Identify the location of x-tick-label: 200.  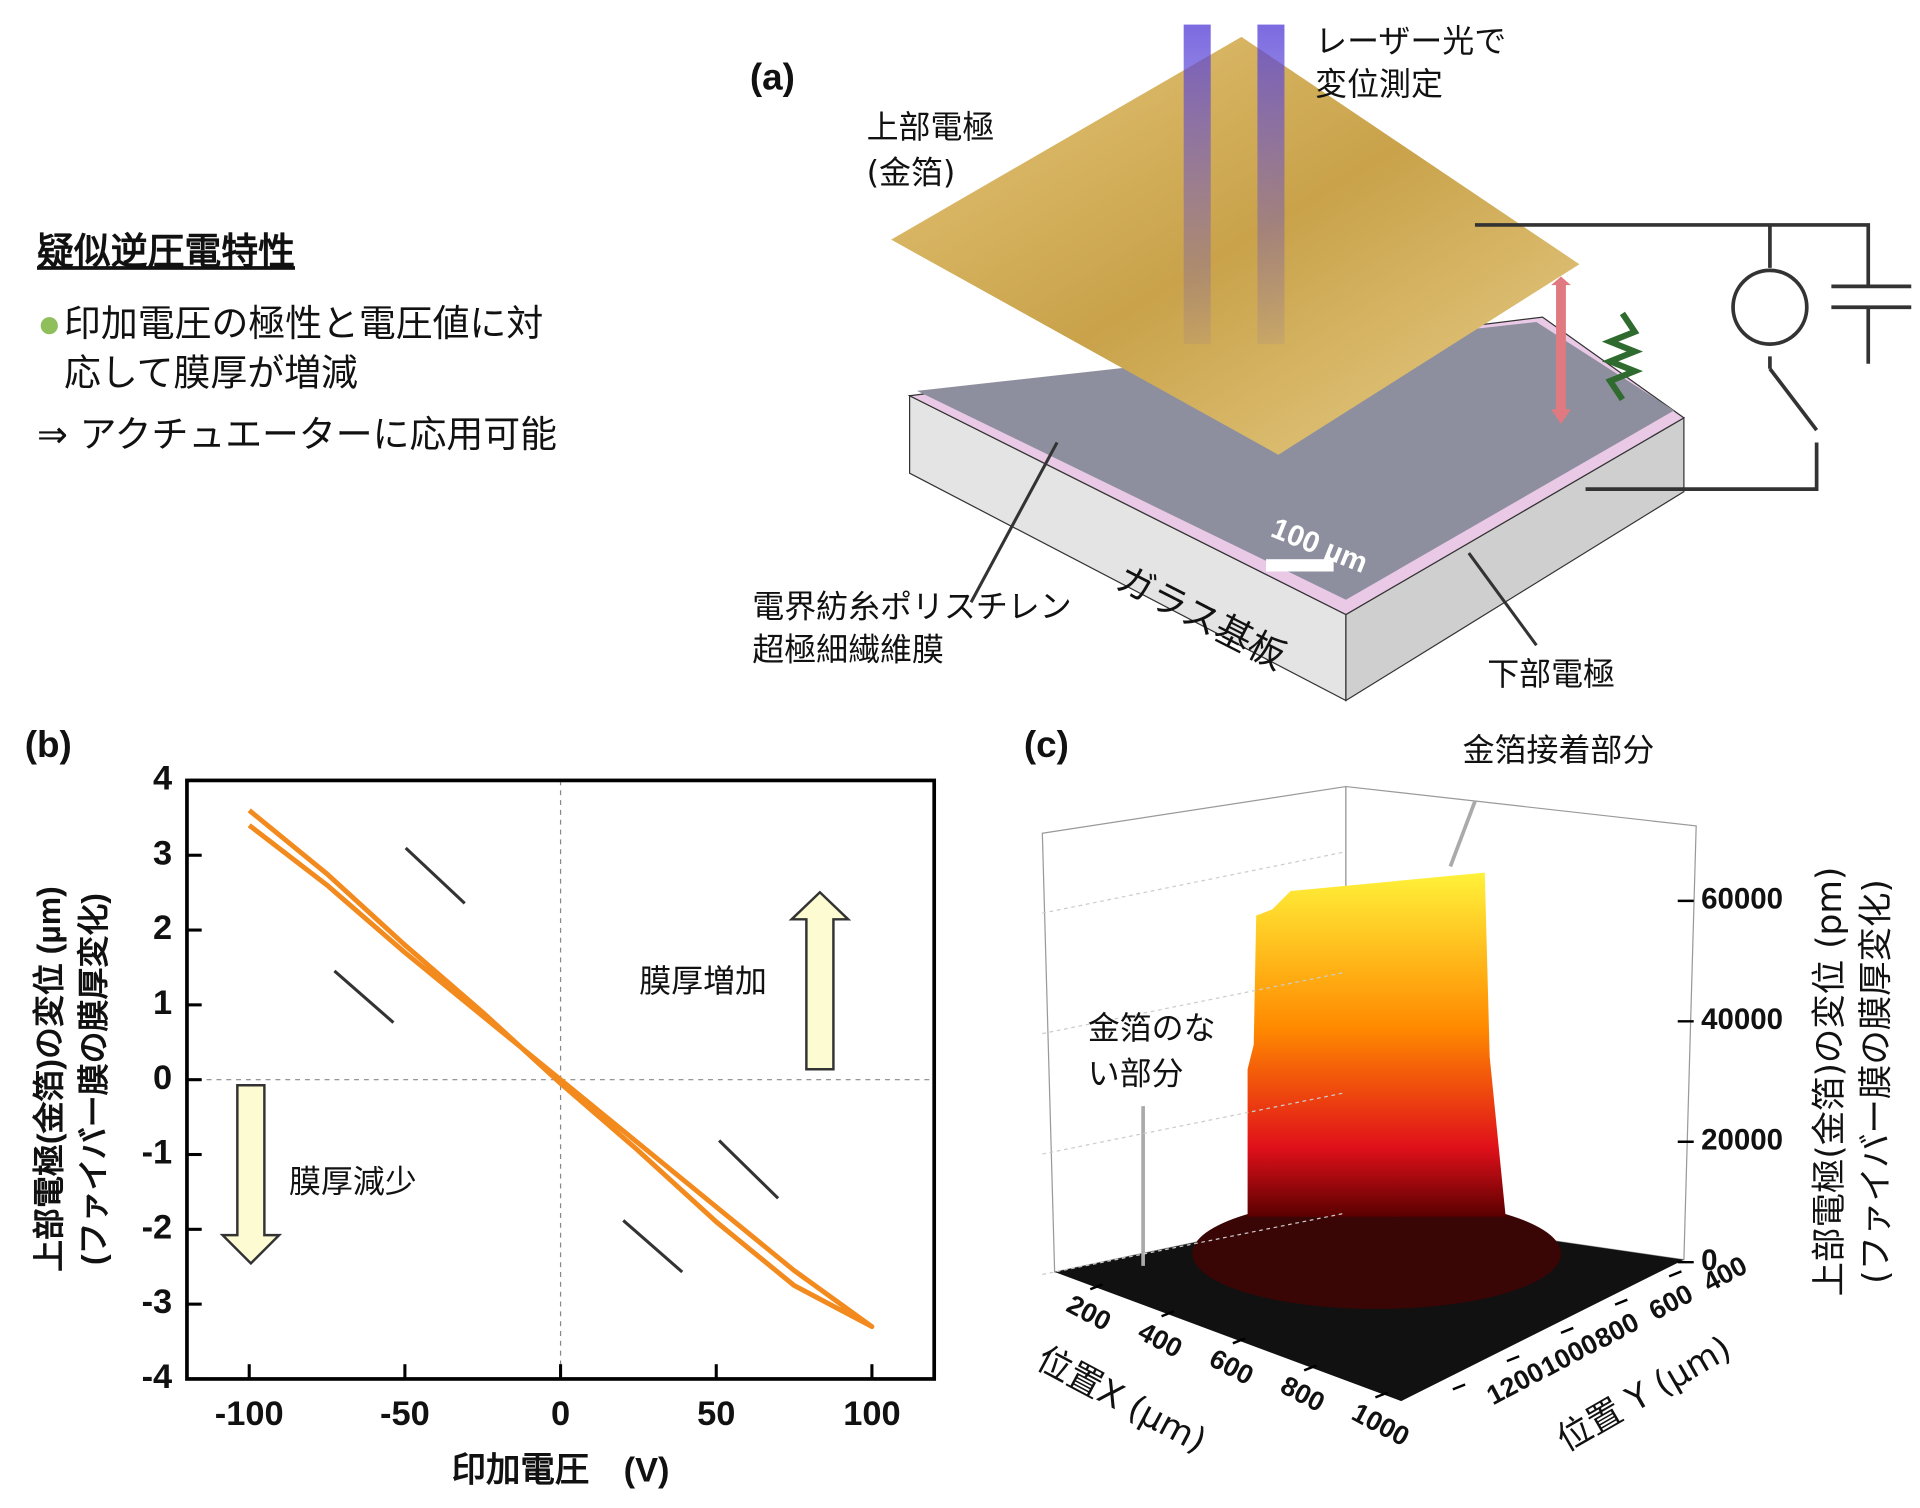
(1089, 1313).